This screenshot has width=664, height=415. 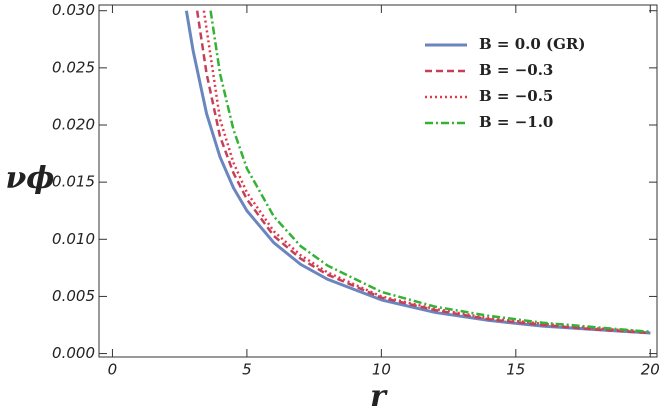 I want to click on y-tick-label: 0.030, so click(x=73, y=10).